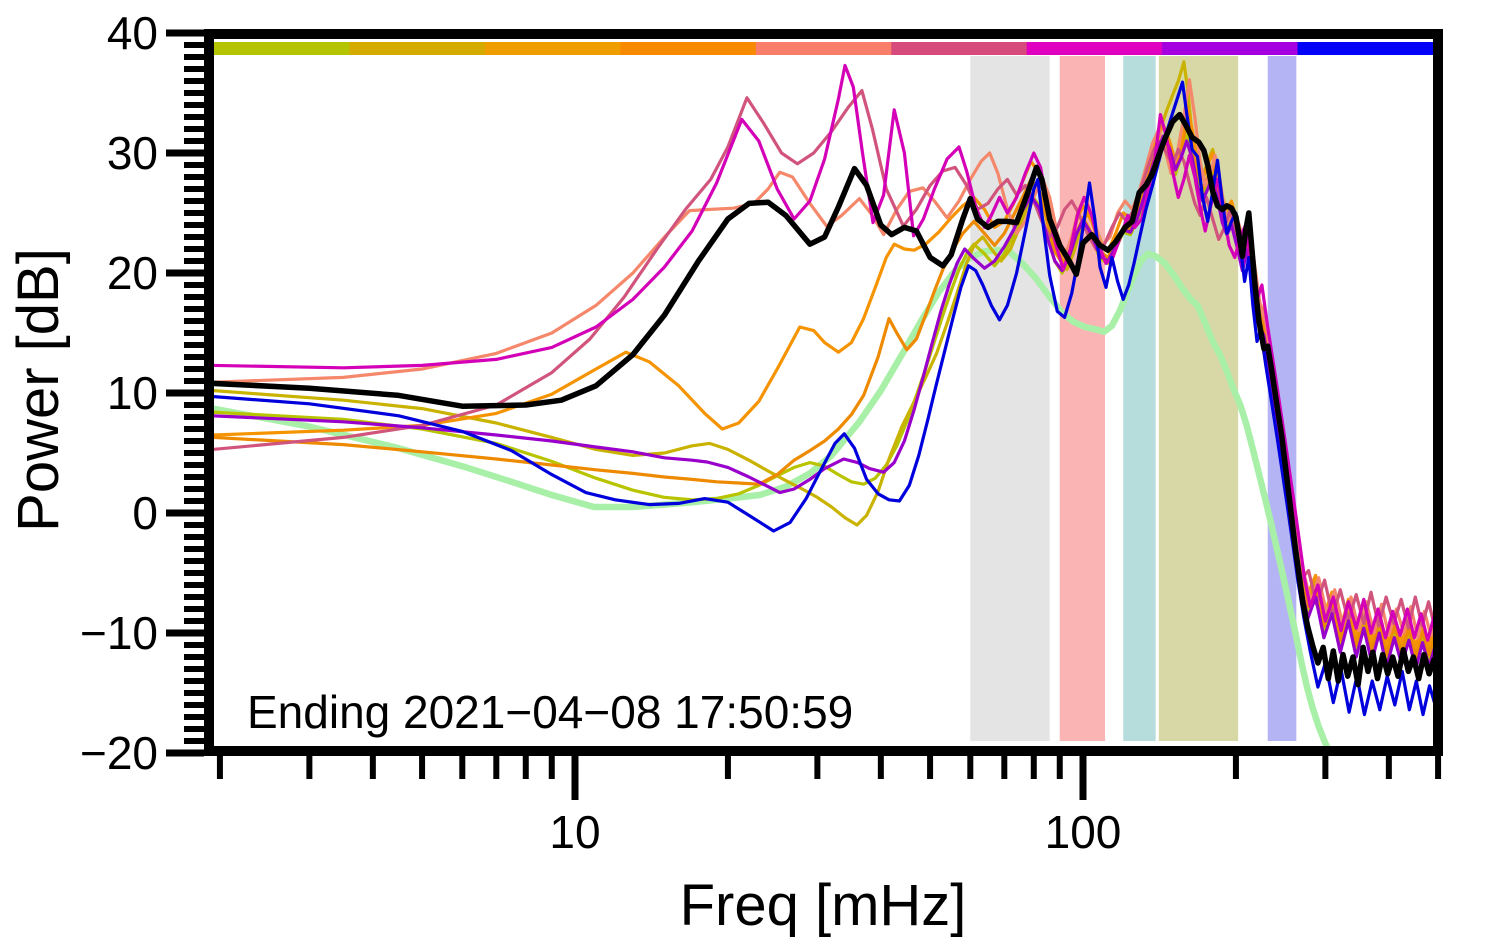 This screenshot has height=952, width=1494. Describe the element at coordinates (132, 153) in the screenshot. I see `y-tick-label: 30` at that location.